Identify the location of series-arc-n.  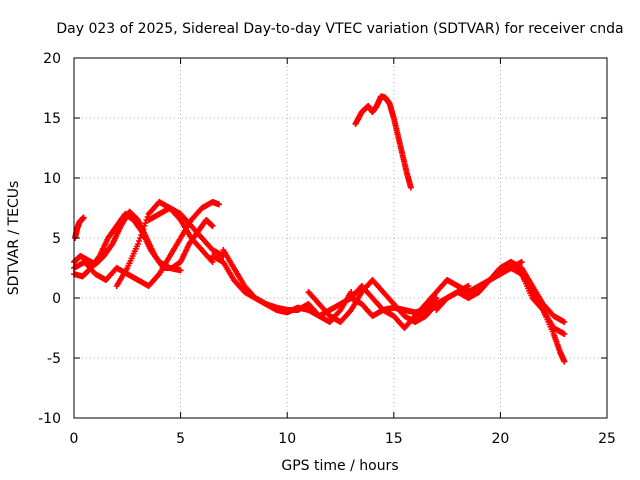
(538, 315).